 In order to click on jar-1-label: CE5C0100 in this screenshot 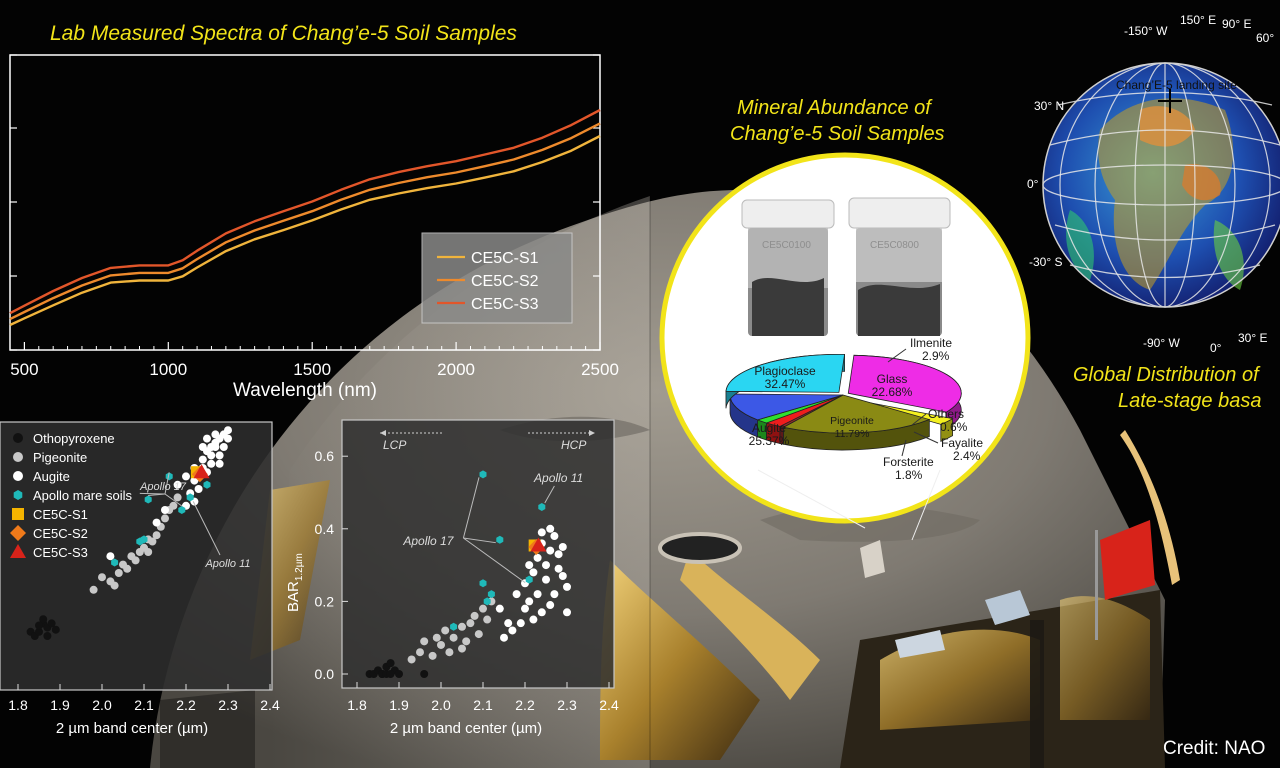, I will do `click(786, 245)`.